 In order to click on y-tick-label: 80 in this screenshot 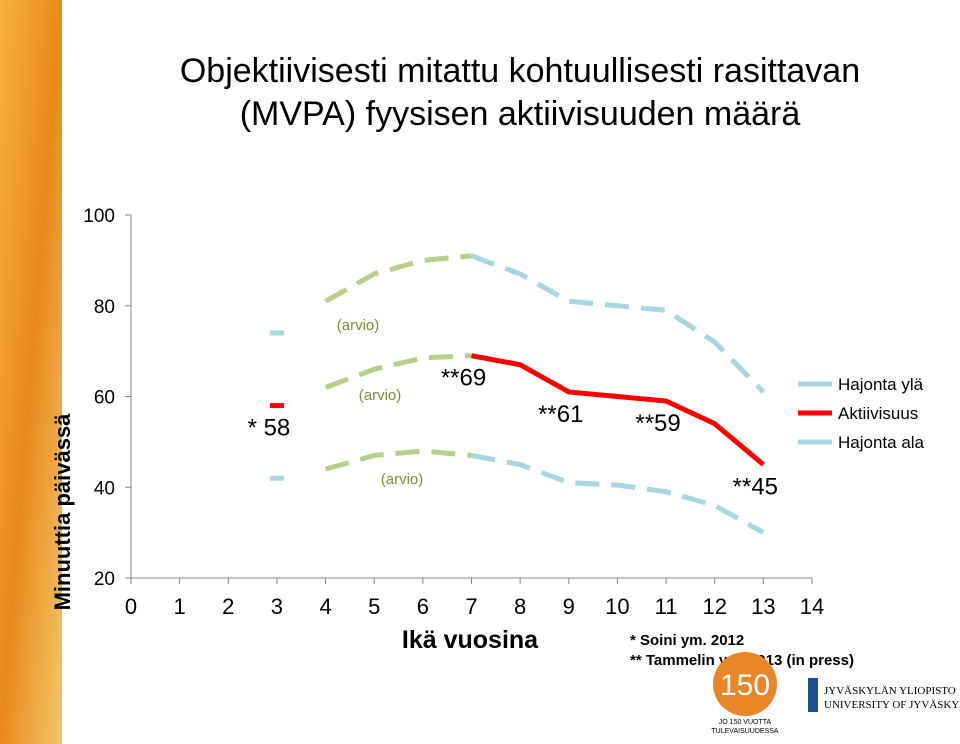, I will do `click(104, 307)`.